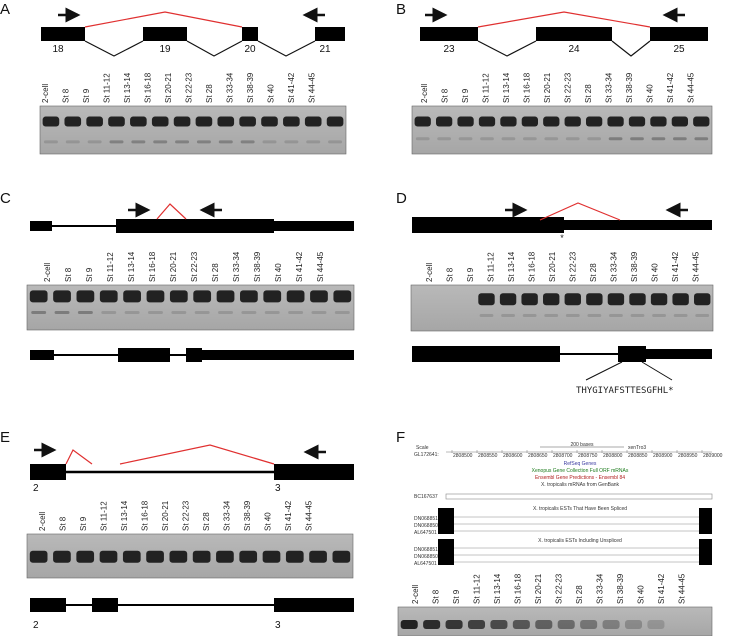 This screenshot has height=636, width=742. Describe the element at coordinates (663, 456) in the screenshot. I see `coordinate-label: 2808900` at that location.